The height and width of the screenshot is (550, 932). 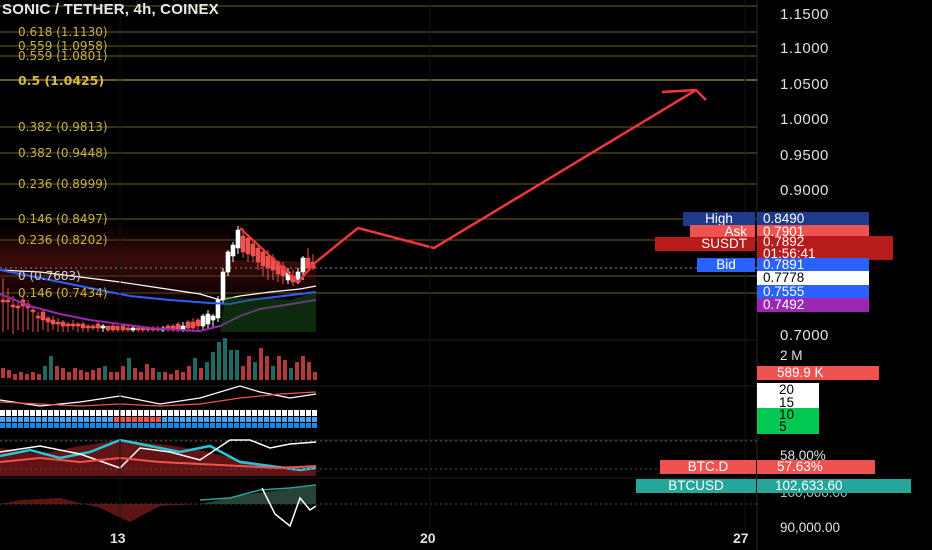 I want to click on btcusd-tag-value: 102,633.60, so click(x=834, y=486).